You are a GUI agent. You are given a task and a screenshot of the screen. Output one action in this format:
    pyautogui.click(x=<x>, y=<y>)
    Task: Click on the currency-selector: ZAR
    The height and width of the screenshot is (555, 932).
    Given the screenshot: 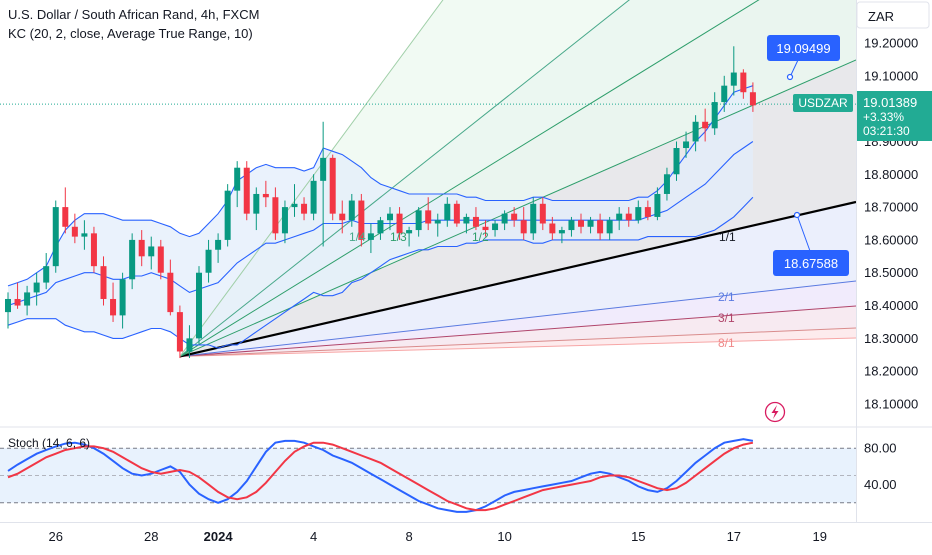 What is the action you would take?
    pyautogui.click(x=893, y=15)
    